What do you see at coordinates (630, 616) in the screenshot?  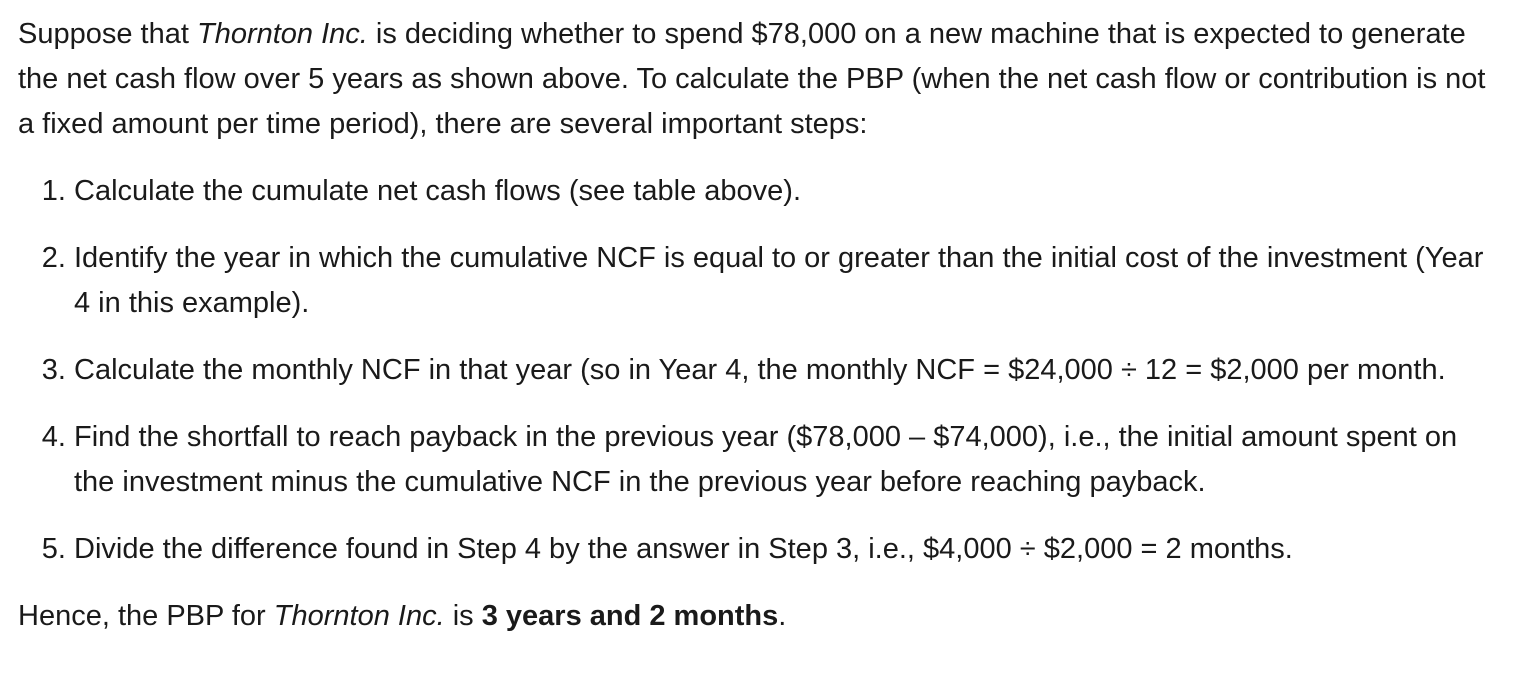 I see `payback-period-result: 3 years and 2 months` at bounding box center [630, 616].